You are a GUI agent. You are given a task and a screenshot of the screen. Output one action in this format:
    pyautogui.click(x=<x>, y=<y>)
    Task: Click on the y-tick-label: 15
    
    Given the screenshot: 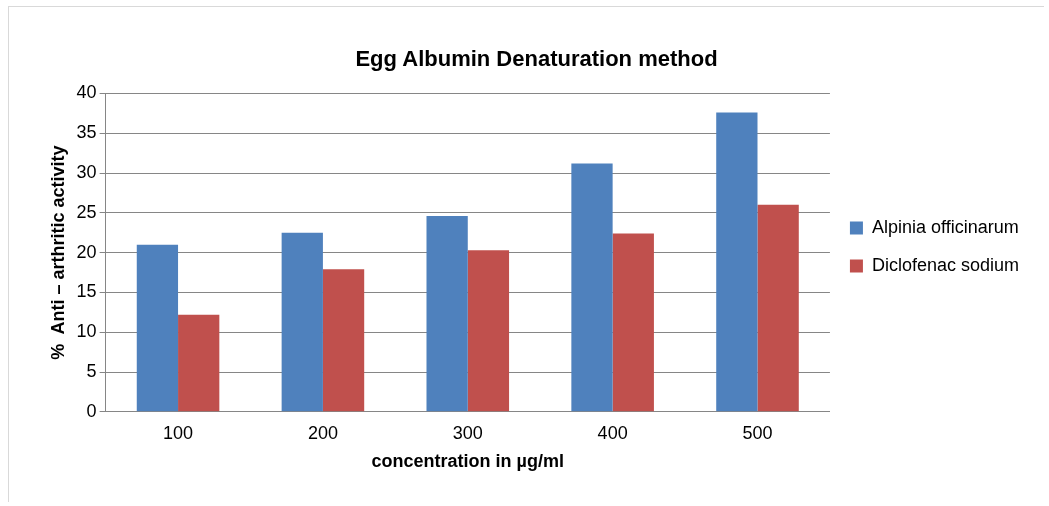 What is the action you would take?
    pyautogui.click(x=86, y=291)
    